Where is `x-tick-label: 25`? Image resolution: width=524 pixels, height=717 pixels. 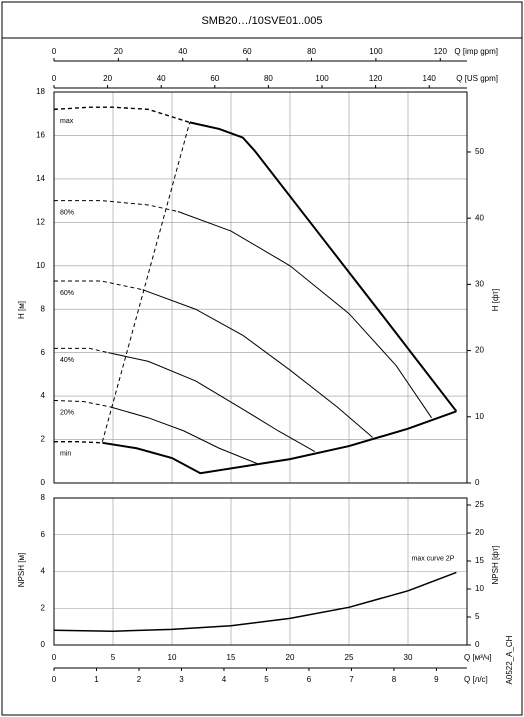 x-tick-label: 25 is located at coordinates (349, 657).